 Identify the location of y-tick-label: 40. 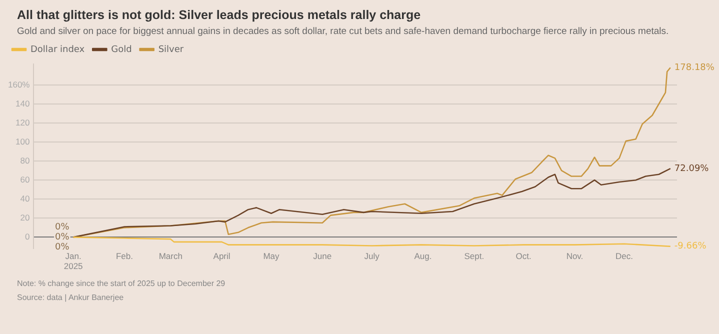
(25, 198).